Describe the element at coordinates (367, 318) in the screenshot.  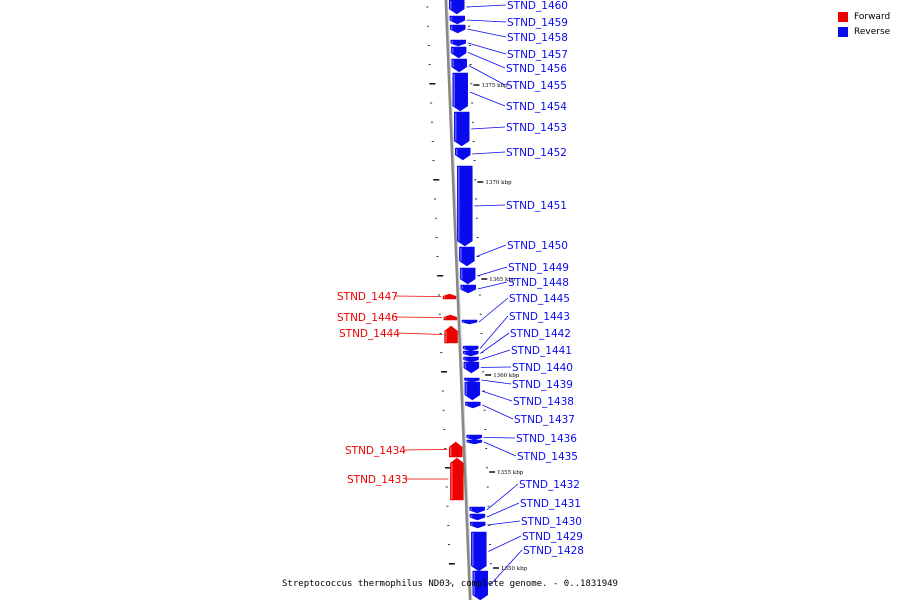
I see `gene-label-stnd_1446: STND_1446` at that location.